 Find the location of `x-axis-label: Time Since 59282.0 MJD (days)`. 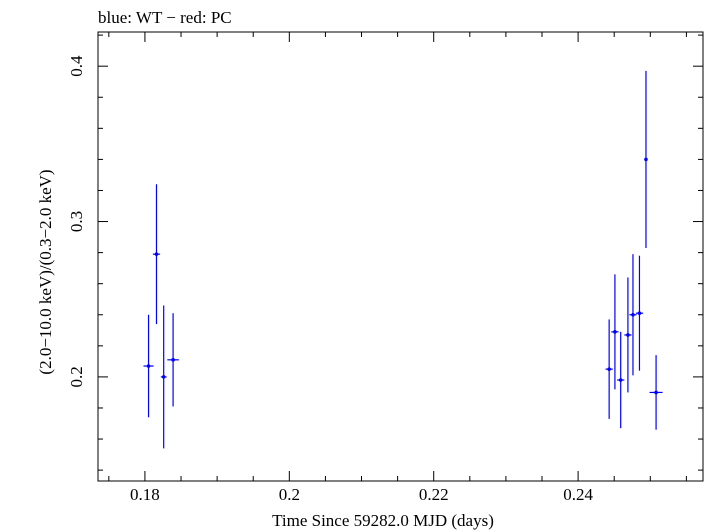

x-axis-label: Time Since 59282.0 MJD (days) is located at coordinates (383, 520).